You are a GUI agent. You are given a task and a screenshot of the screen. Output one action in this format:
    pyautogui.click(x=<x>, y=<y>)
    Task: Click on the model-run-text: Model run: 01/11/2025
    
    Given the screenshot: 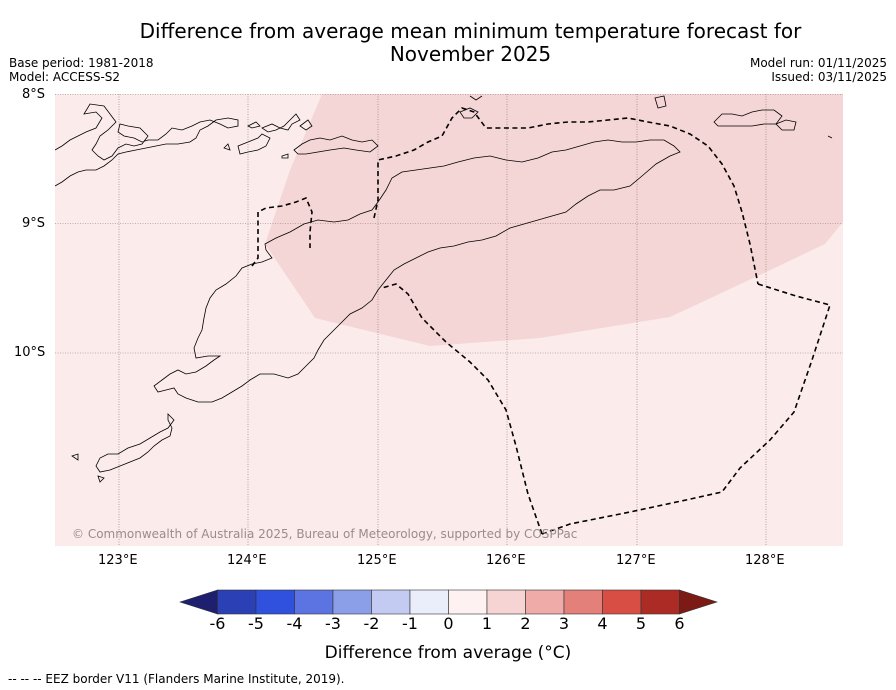 What is the action you would take?
    pyautogui.click(x=818, y=63)
    